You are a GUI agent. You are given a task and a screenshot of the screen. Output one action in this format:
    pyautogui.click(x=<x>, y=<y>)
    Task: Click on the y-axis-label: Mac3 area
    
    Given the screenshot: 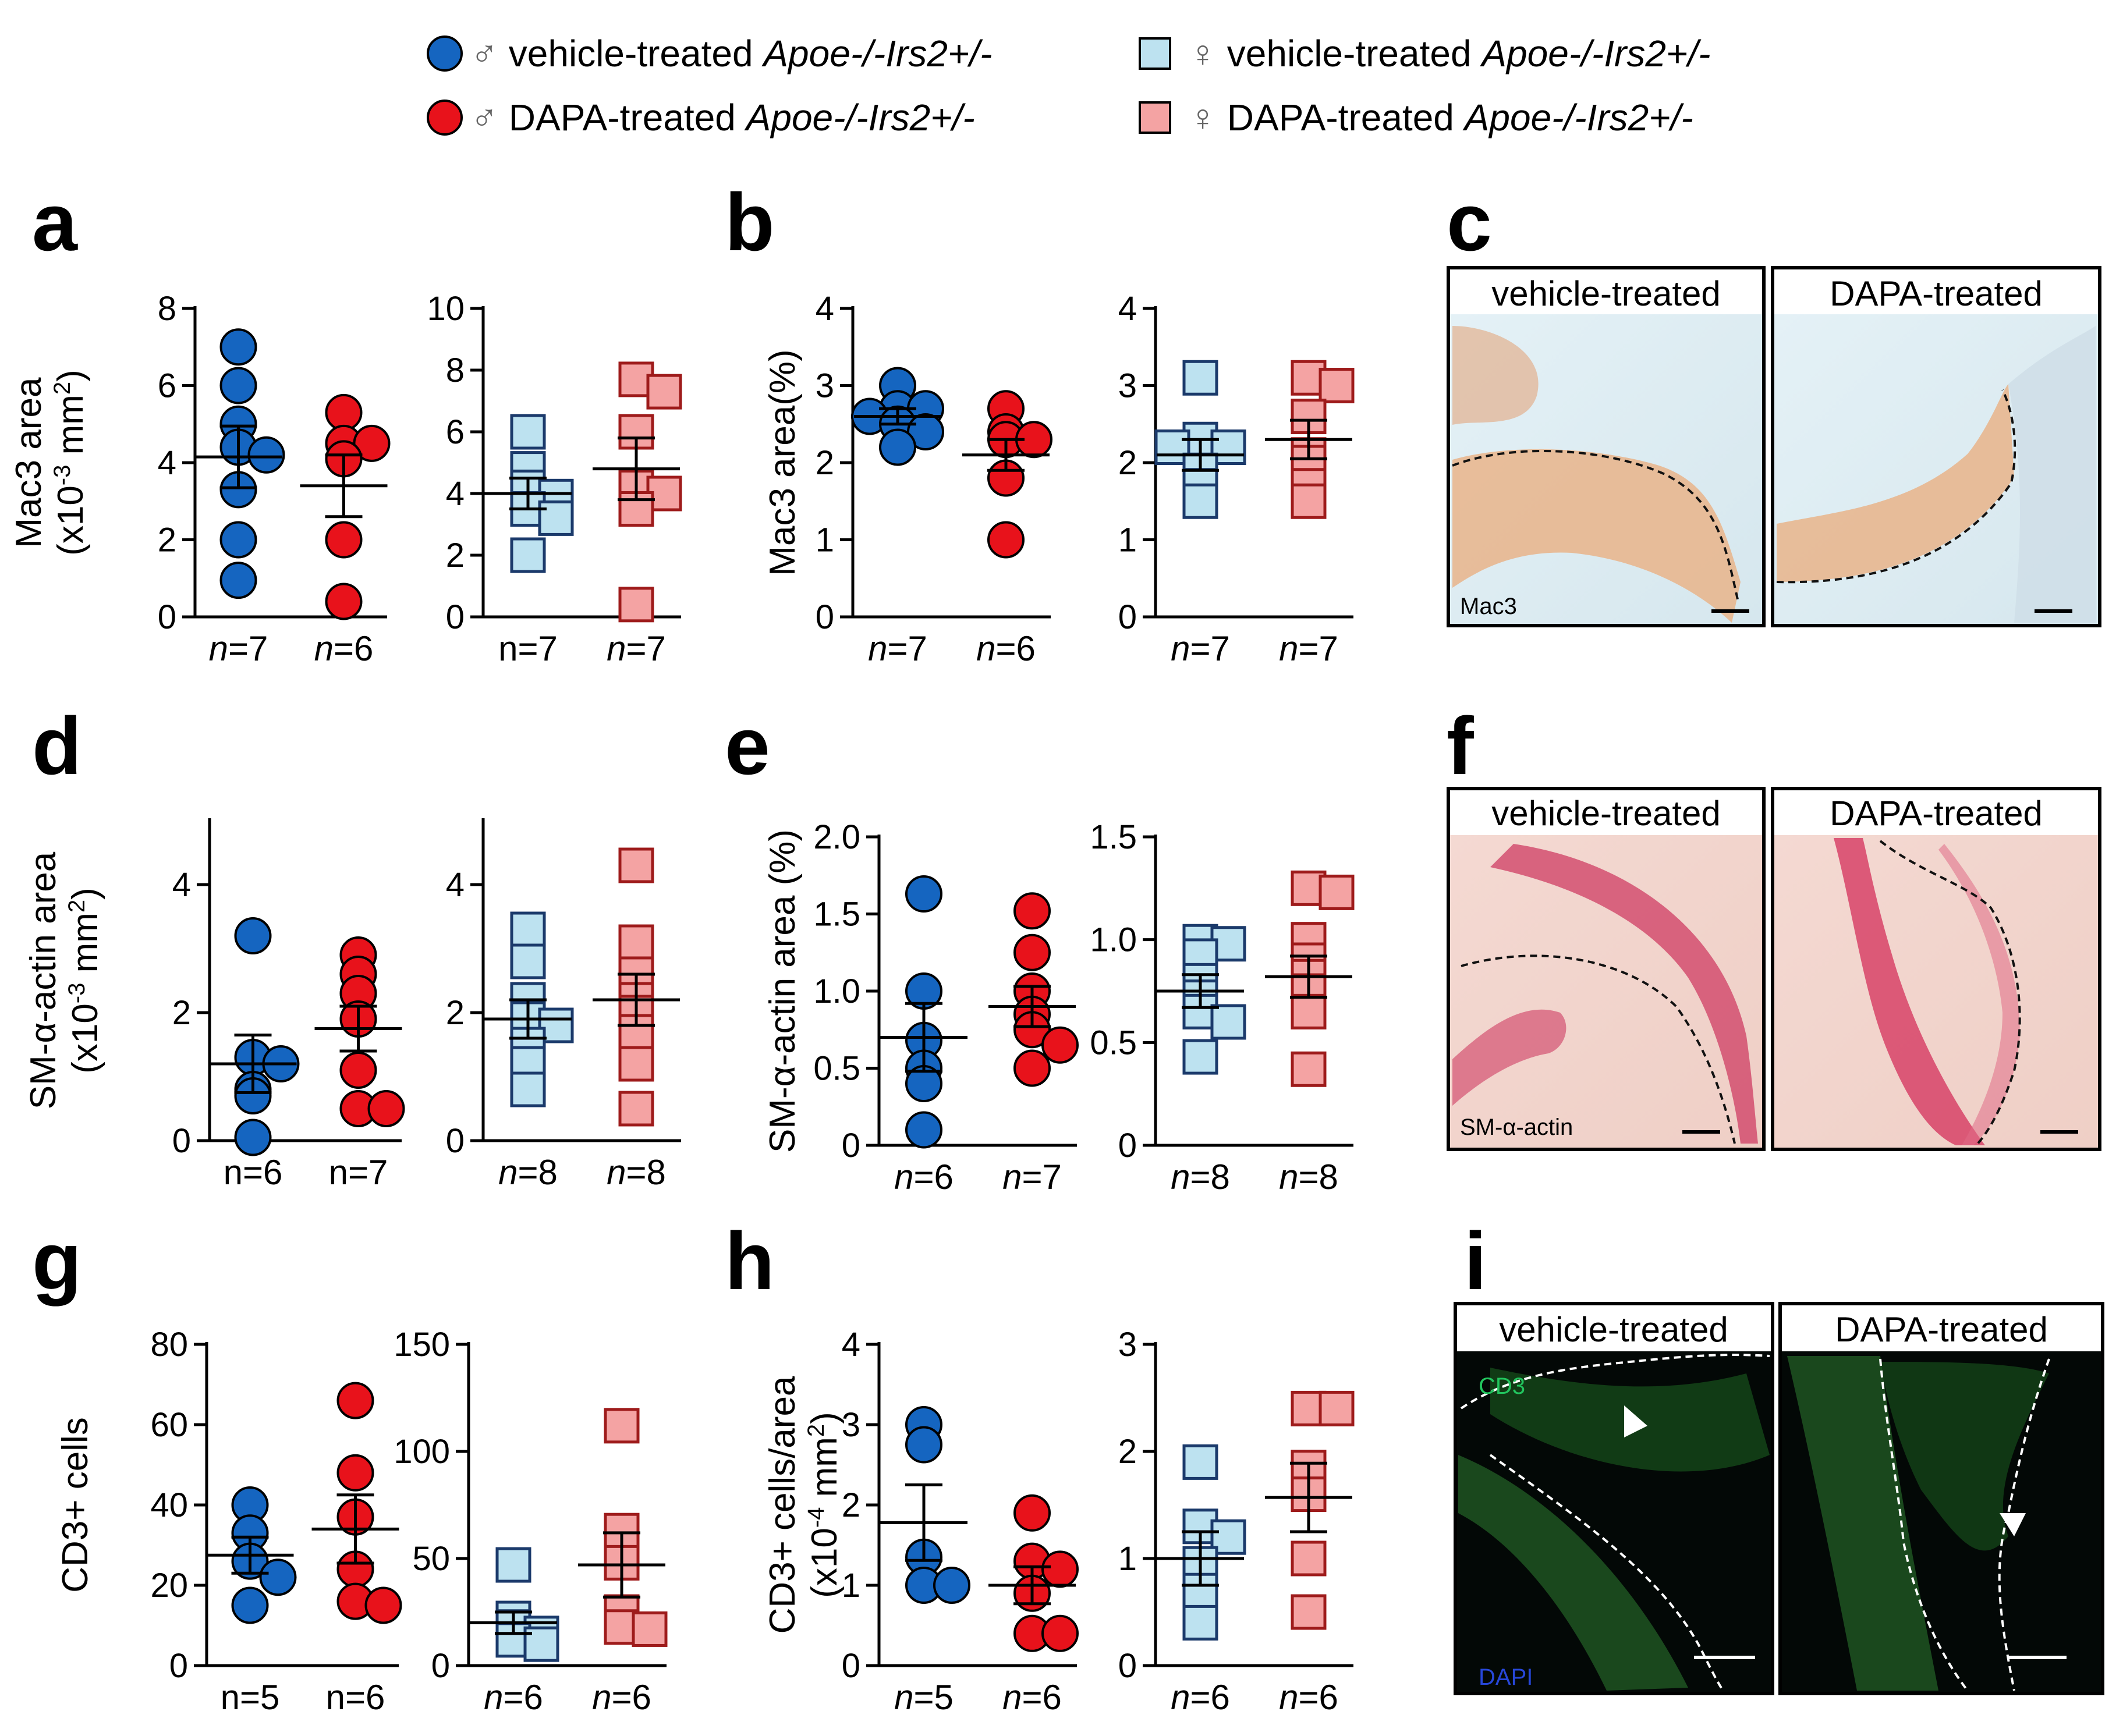 What is the action you would take?
    pyautogui.click(x=29, y=462)
    